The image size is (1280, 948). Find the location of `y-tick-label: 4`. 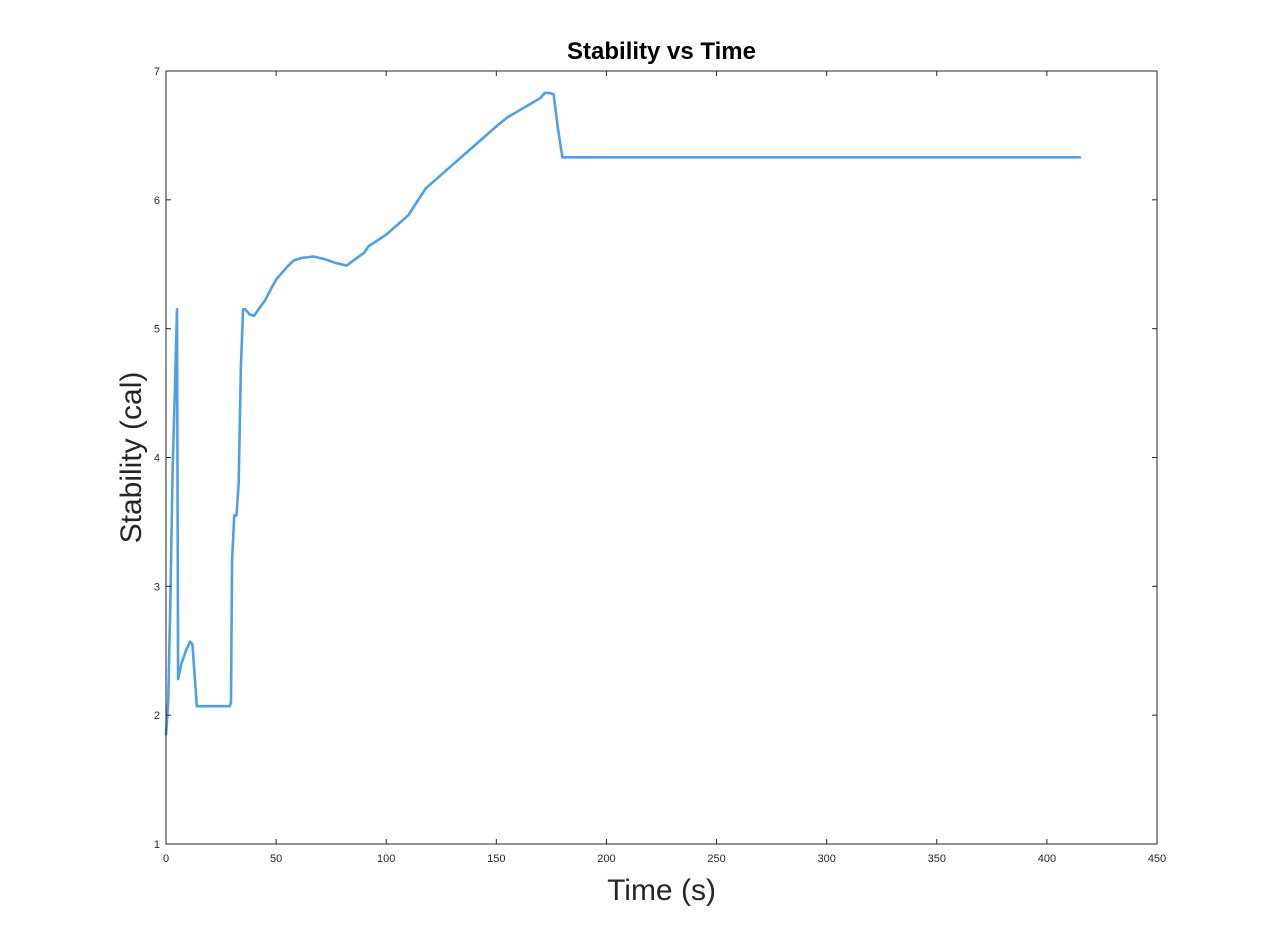

y-tick-label: 4 is located at coordinates (157, 459).